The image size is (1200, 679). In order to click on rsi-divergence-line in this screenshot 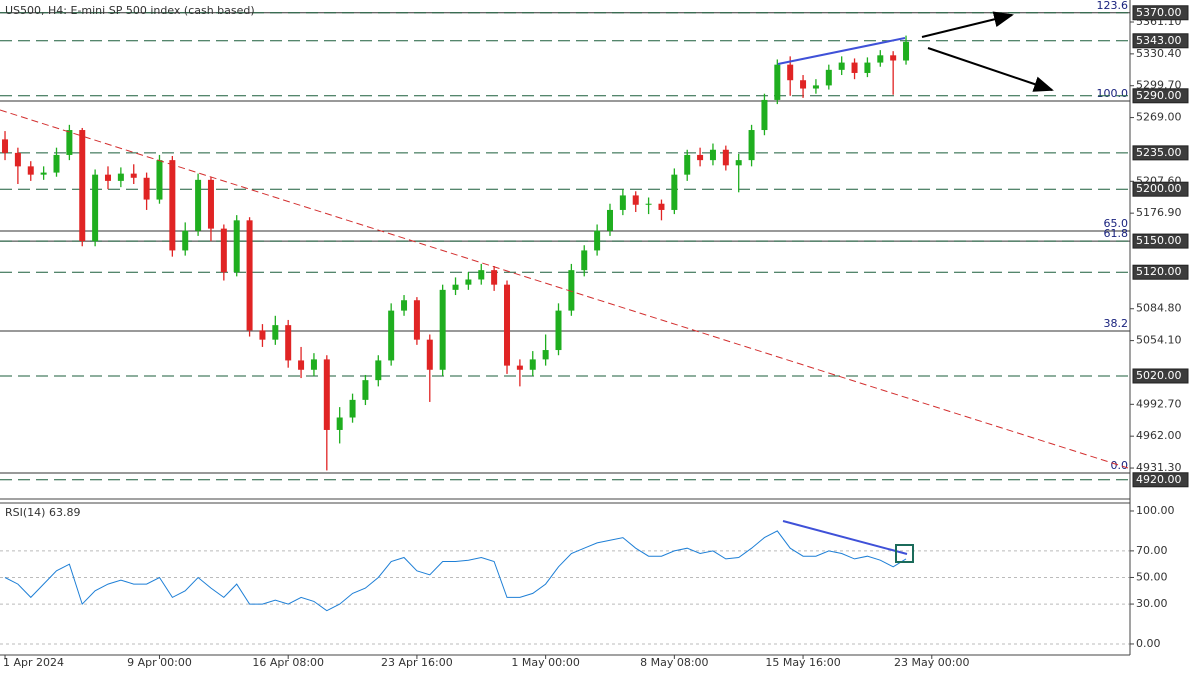, I will do `click(845, 537)`.